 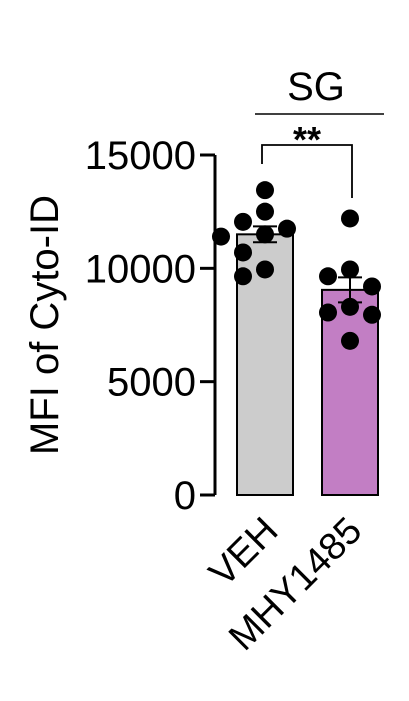 I want to click on bar-mhy1485, so click(x=350, y=392).